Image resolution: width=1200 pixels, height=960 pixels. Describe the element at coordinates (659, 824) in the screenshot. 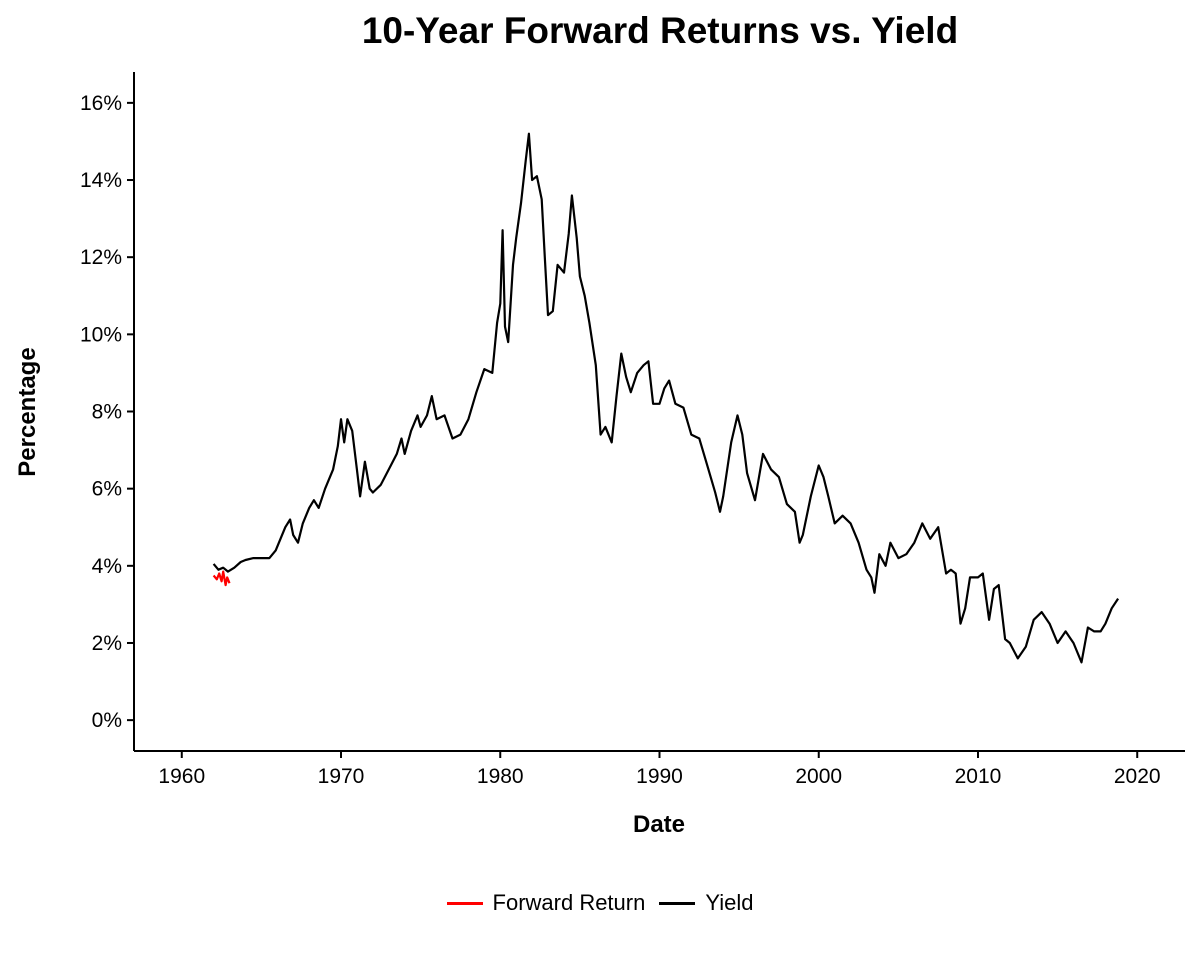

I see `x-axis-title: Date` at that location.